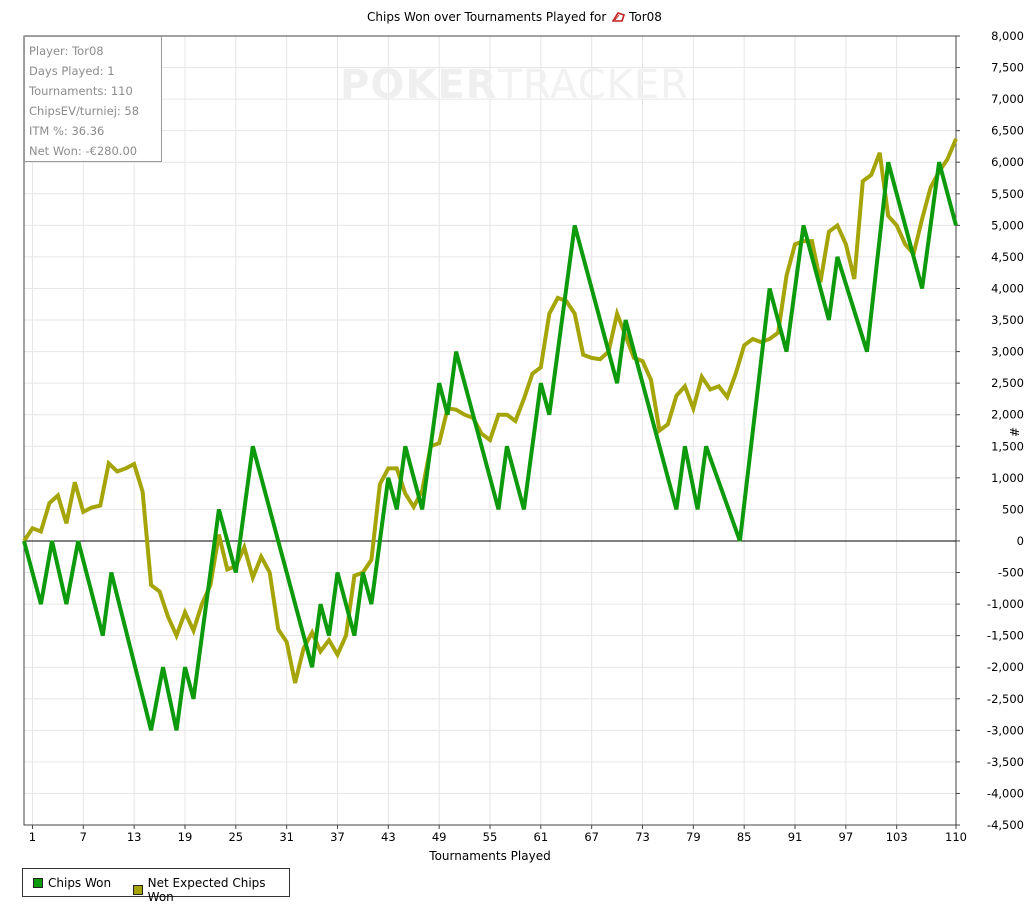 Image resolution: width=1029 pixels, height=904 pixels. Describe the element at coordinates (1007, 36) in the screenshot. I see `y-tick-label: 8,000` at that location.